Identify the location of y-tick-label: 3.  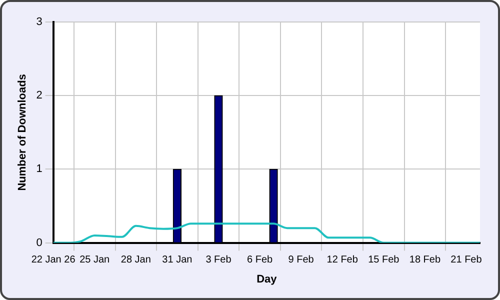
(39, 22).